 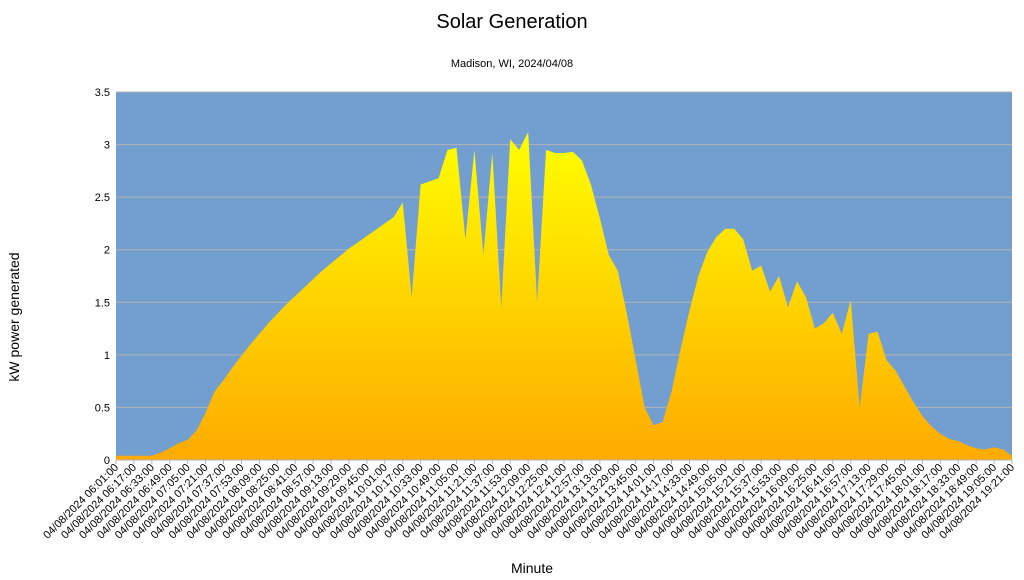 I want to click on y-tick-label: 3.5, so click(x=102, y=93).